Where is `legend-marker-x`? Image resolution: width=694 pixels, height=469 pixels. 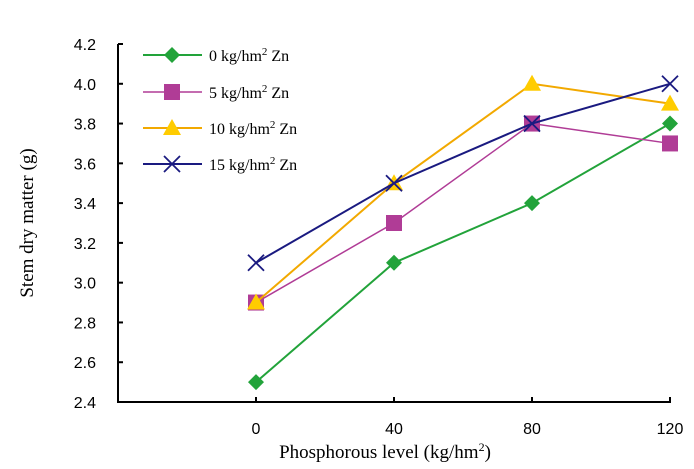 legend-marker-x is located at coordinates (172, 164).